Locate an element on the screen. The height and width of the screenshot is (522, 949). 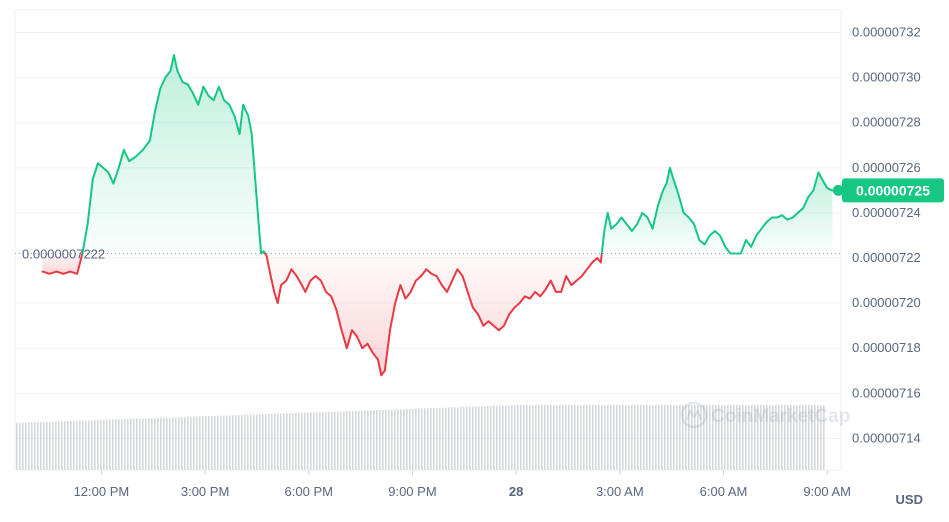
last-price-dot is located at coordinates (838, 190).